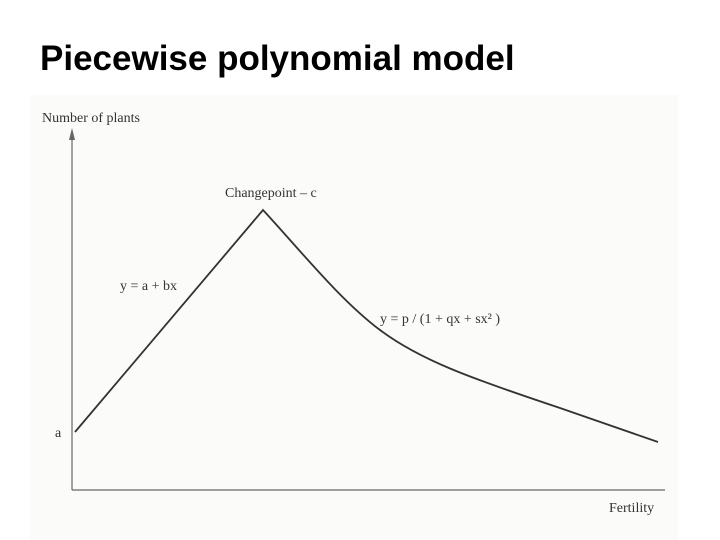  What do you see at coordinates (277, 58) in the screenshot?
I see `slide-title: Piecewise polynomial model` at bounding box center [277, 58].